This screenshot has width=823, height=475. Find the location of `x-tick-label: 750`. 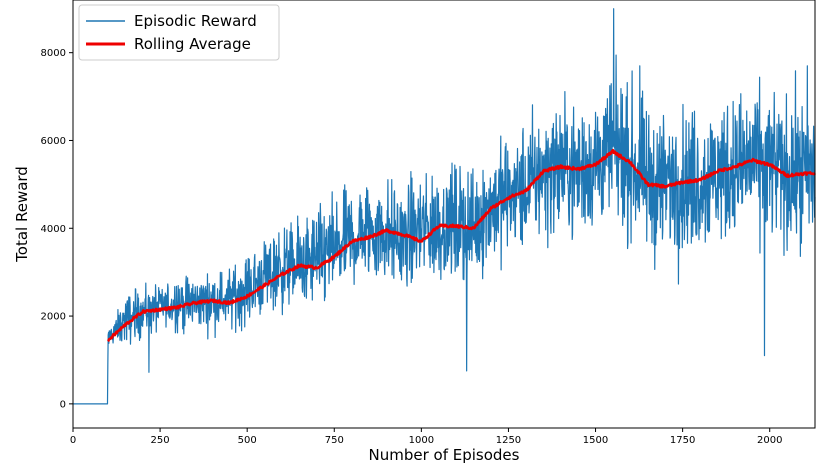

x-tick-label: 750 is located at coordinates (334, 440).